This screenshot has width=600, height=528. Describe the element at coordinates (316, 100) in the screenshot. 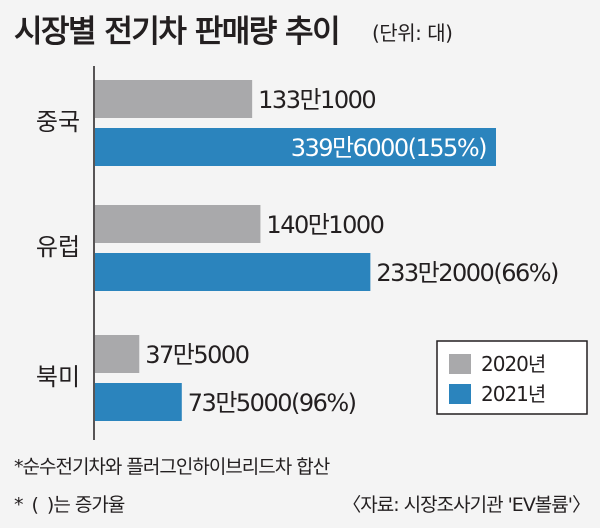

I see `data-label: 133만1000` at that location.